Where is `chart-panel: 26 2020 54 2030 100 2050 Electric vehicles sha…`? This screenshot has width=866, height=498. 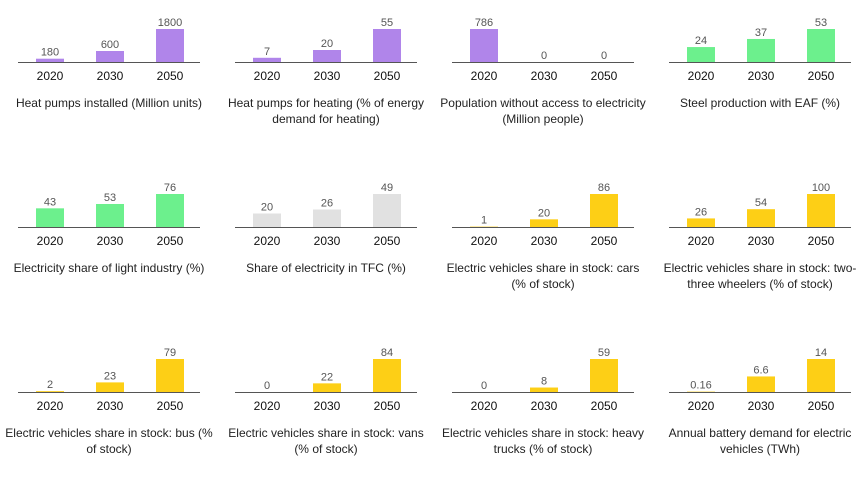 chart-panel: 26 2020 54 2030 100 2050 Electric vehicles sha… is located at coordinates (758, 248).